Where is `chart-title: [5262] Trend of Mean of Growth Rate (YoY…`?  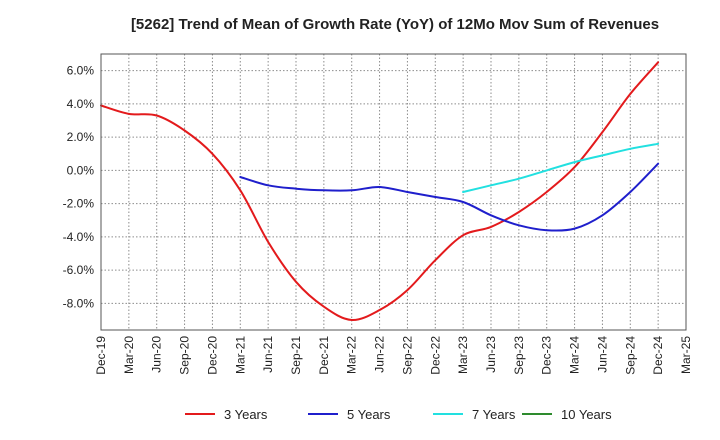
chart-title: [5262] Trend of Mean of Growth Rate (YoY… is located at coordinates (395, 24).